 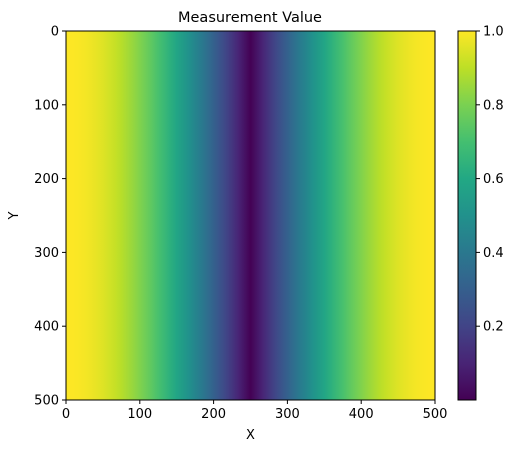 I want to click on x-tick-label: 0, so click(x=66, y=414).